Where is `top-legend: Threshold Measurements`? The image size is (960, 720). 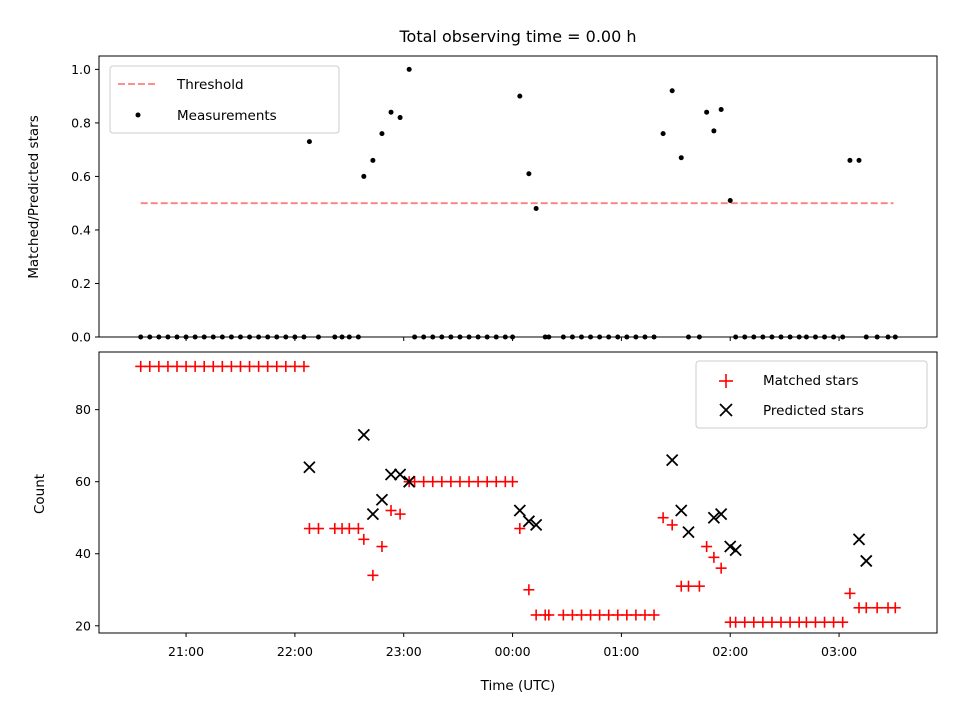
top-legend: Threshold Measurements is located at coordinates (224, 99).